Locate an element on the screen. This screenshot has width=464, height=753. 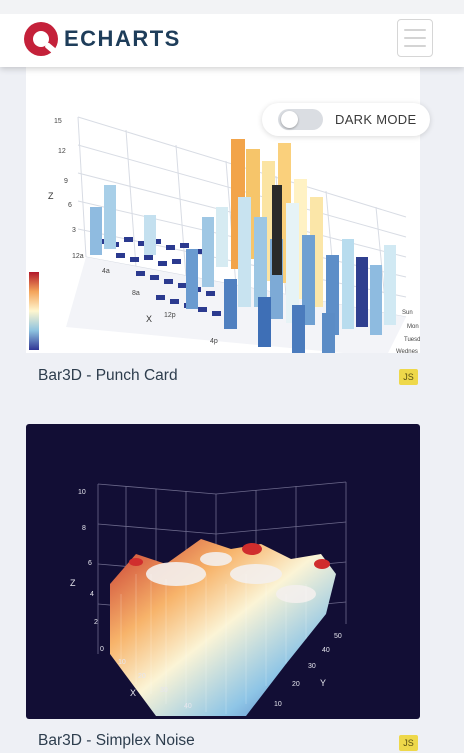
x-tick-labels: 4a 8a 12p 4p is located at coordinates (160, 306).